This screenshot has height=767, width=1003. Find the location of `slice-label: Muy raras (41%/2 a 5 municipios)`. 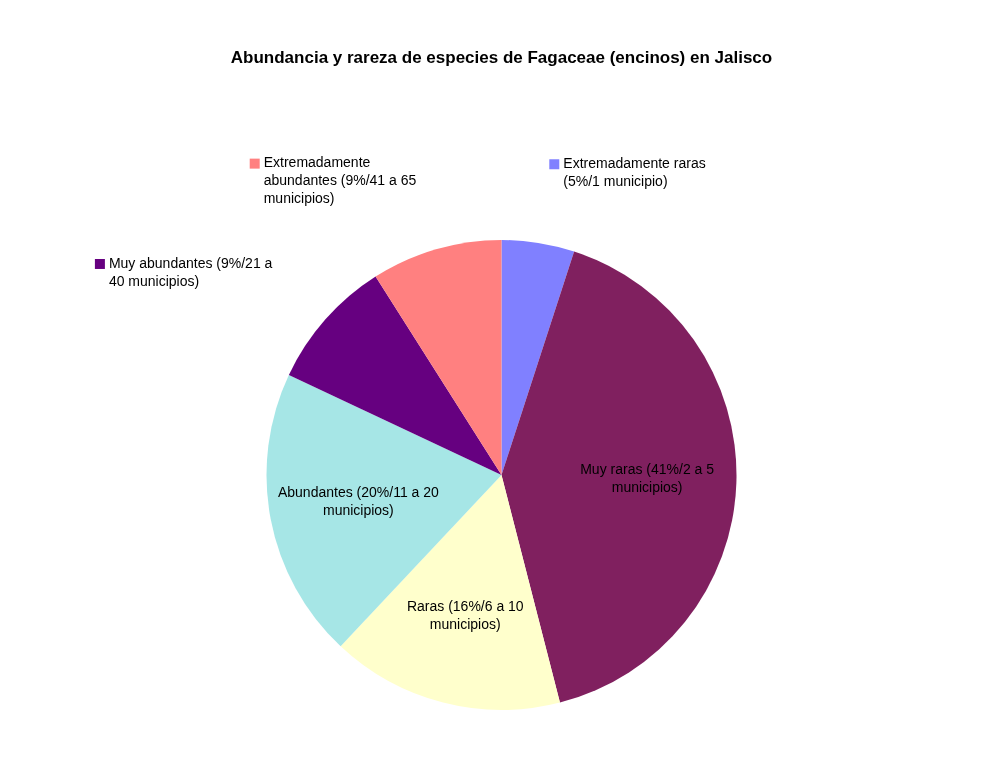

slice-label: Muy raras (41%/2 a 5 municipios) is located at coordinates (647, 478).